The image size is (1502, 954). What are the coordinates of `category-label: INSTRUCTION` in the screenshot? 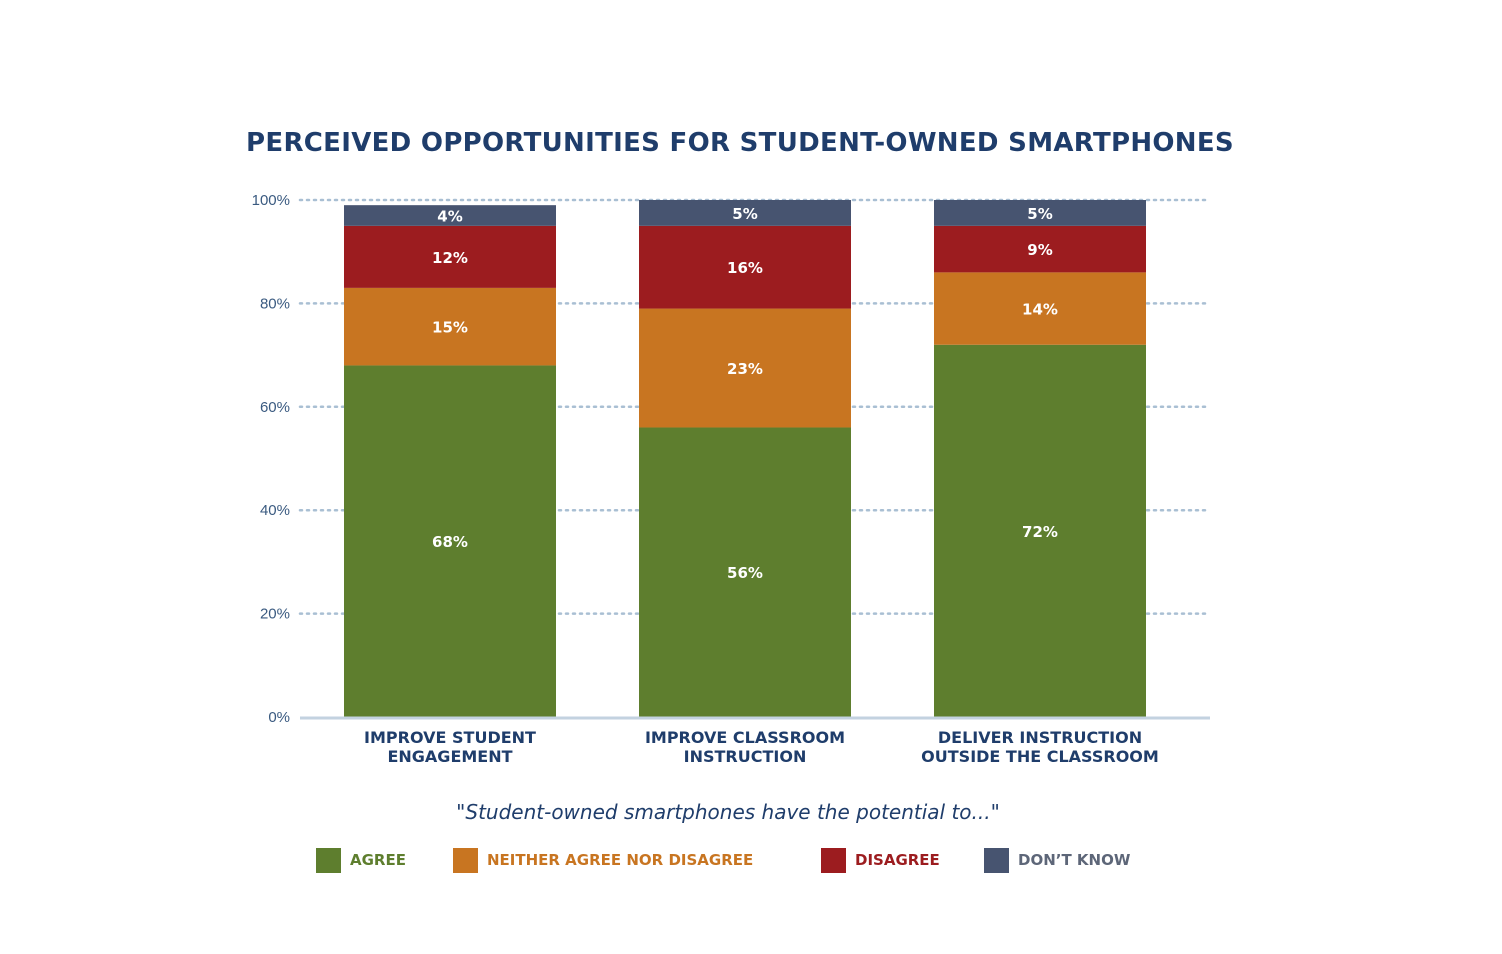 It's located at (745, 756).